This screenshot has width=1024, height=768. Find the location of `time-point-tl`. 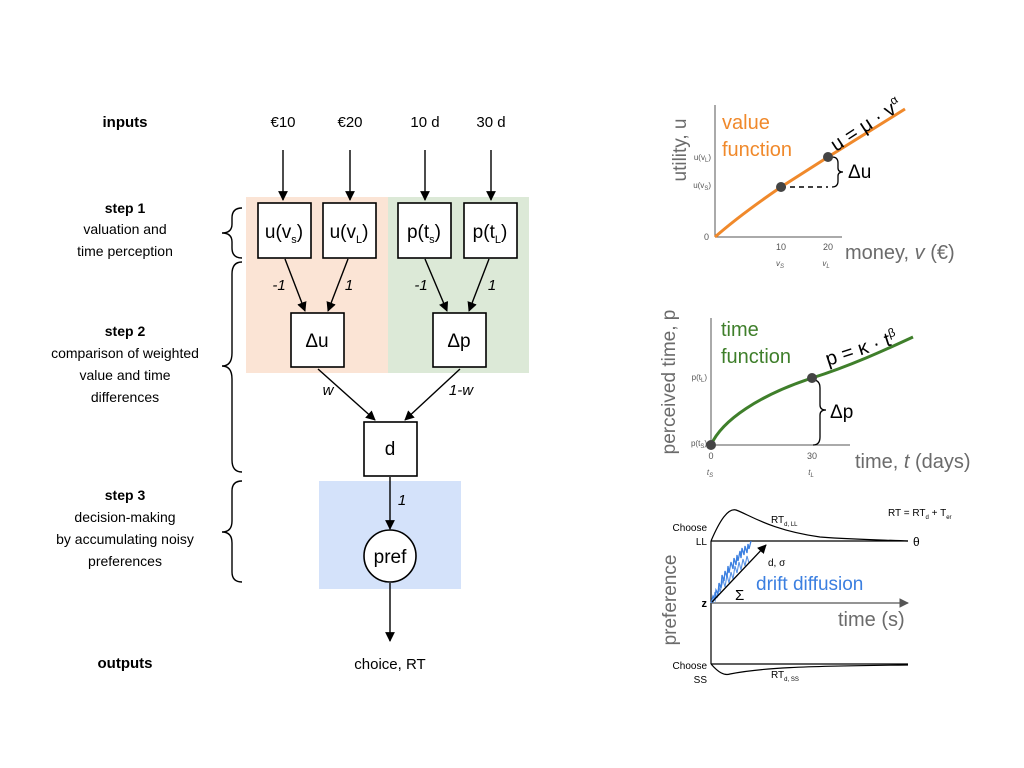

time-point-tl is located at coordinates (812, 378).